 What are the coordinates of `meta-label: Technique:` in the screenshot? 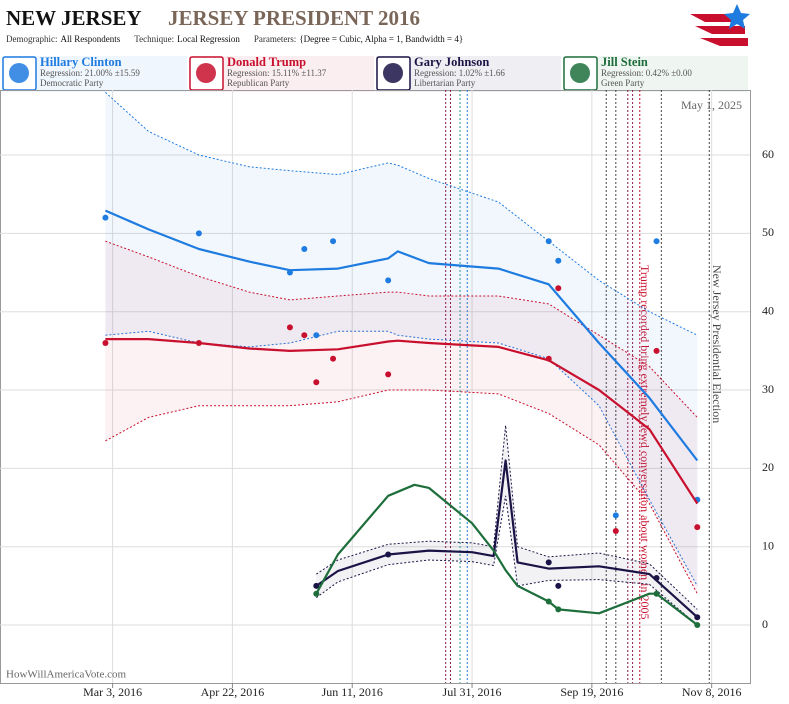 It's located at (154, 39).